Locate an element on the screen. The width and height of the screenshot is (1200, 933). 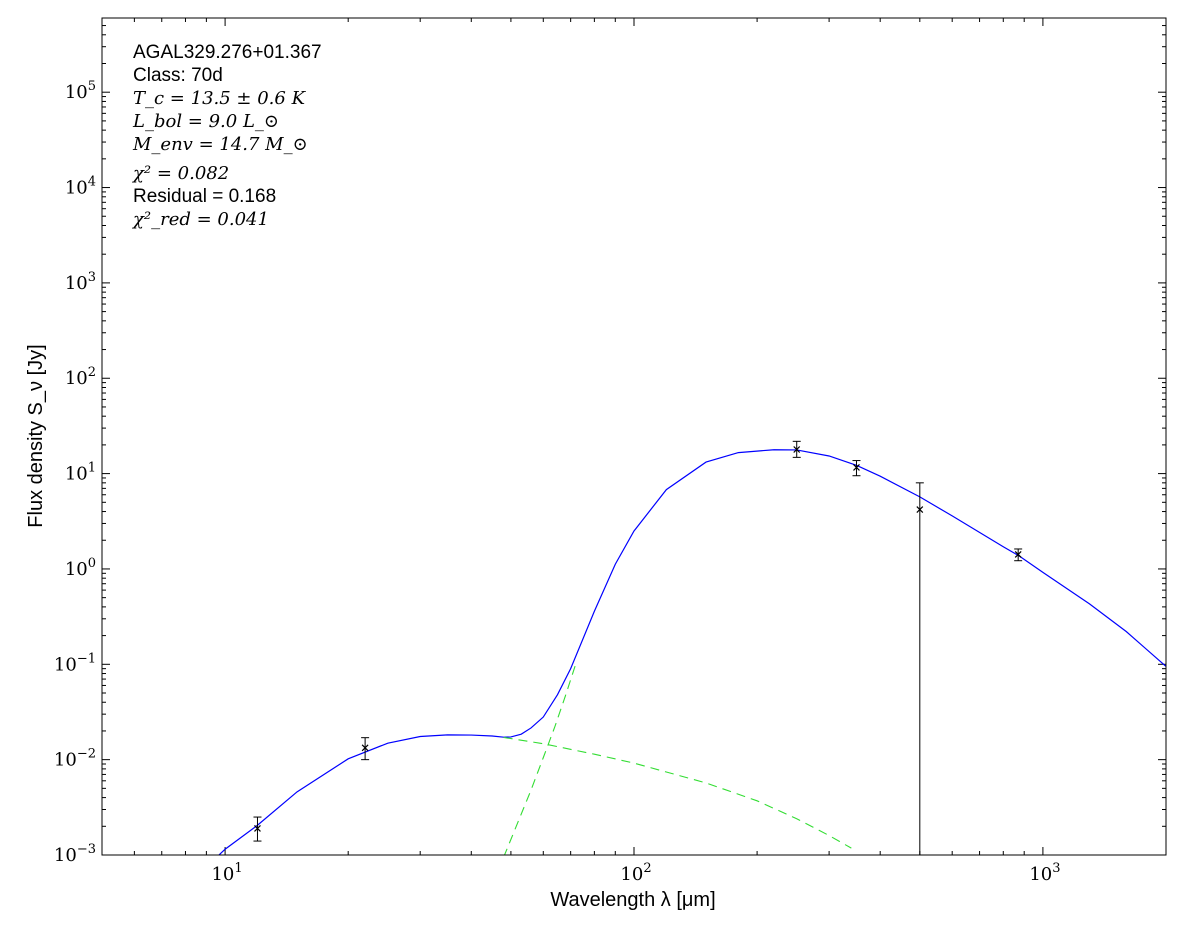
y-tick-label: 10² is located at coordinates (80, 377).